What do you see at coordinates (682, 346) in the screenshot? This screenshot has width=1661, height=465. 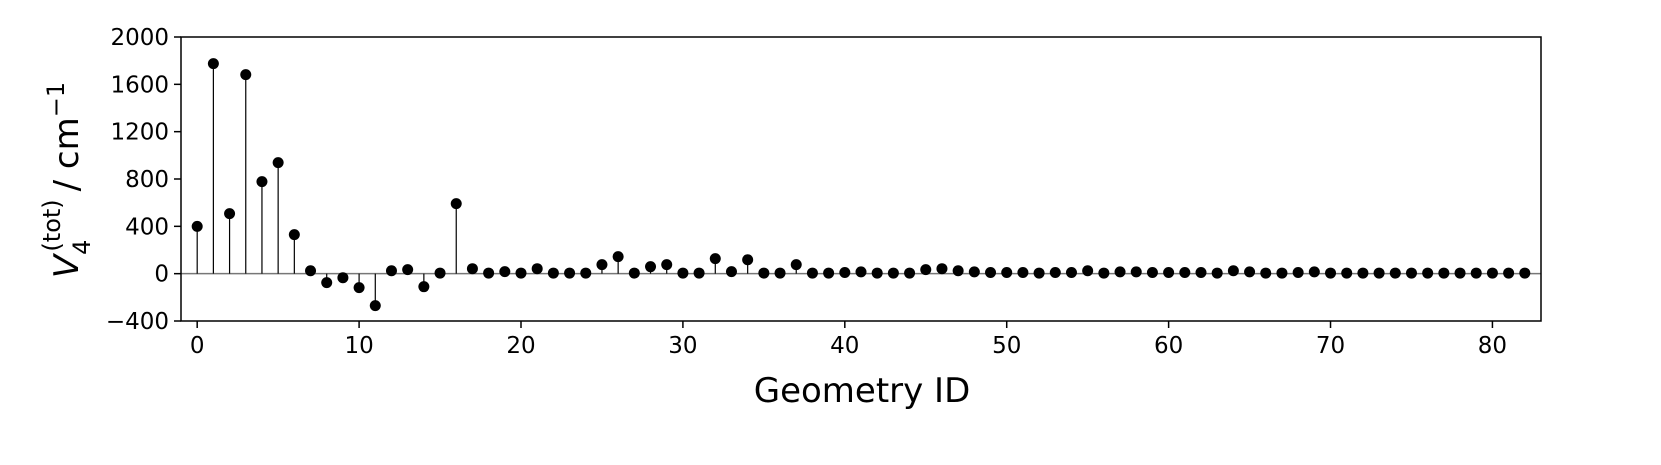 I see `x-tick-label: 30` at bounding box center [682, 346].